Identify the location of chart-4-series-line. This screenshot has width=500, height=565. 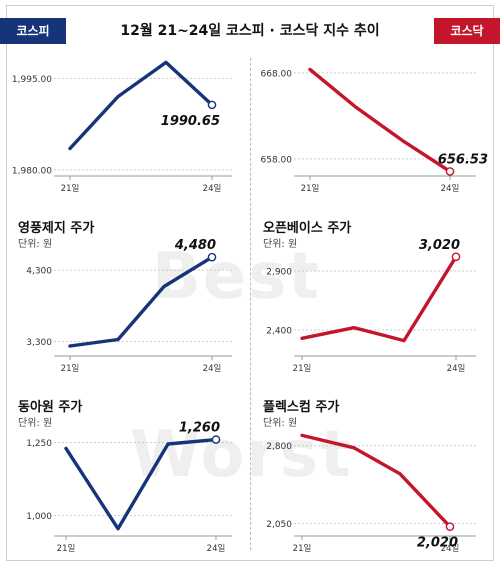
(379, 299).